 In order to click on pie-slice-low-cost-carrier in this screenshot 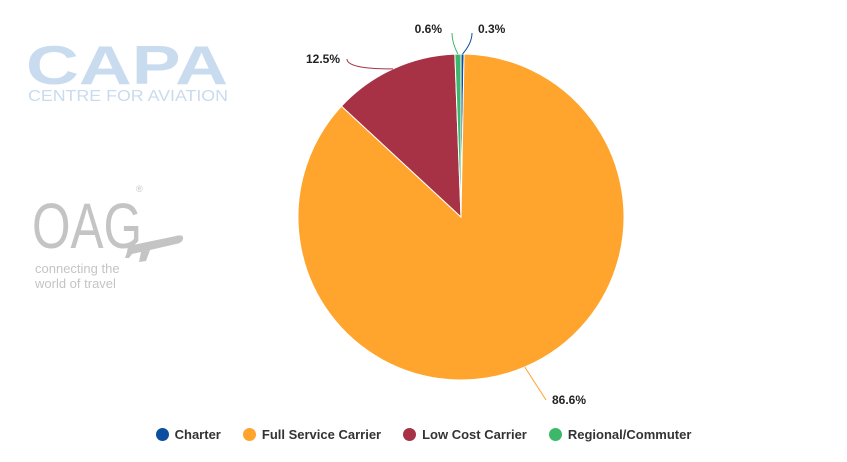, I will do `click(401, 136)`.